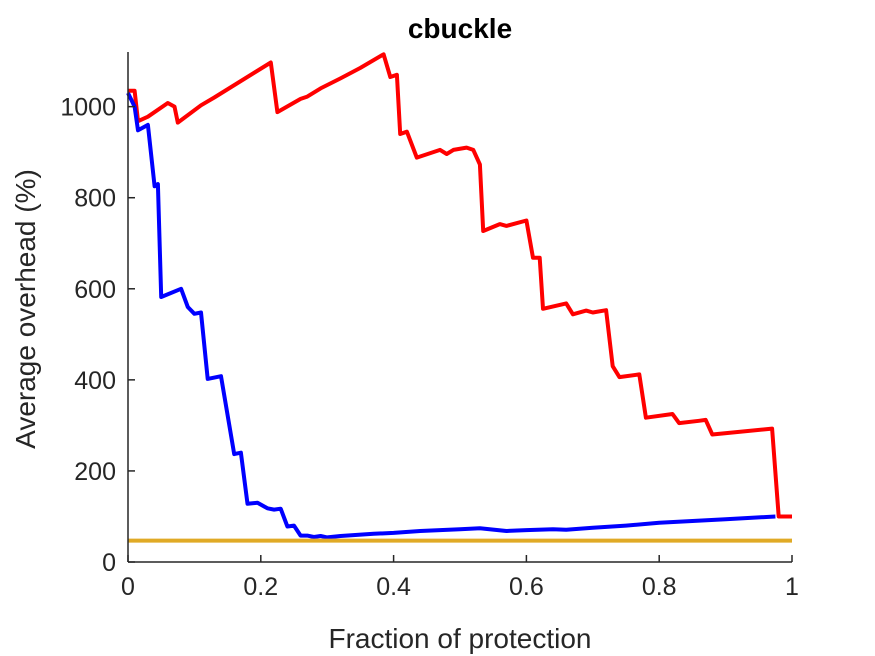 The image size is (875, 656). What do you see at coordinates (95, 472) in the screenshot?
I see `y-tick-label: 200` at bounding box center [95, 472].